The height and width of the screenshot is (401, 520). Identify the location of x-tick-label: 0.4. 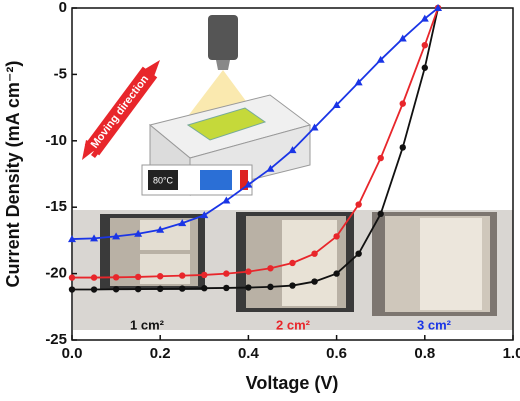
(249, 353).